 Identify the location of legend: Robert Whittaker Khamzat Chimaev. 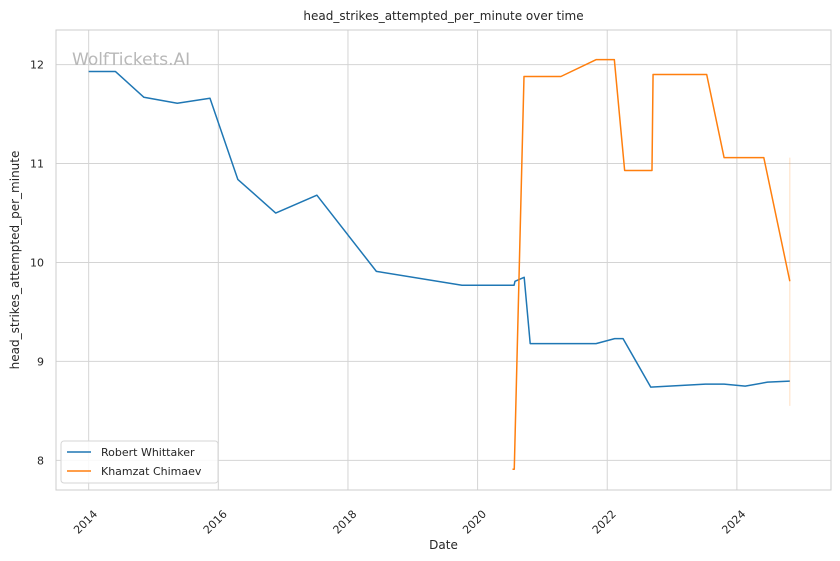
(139, 462).